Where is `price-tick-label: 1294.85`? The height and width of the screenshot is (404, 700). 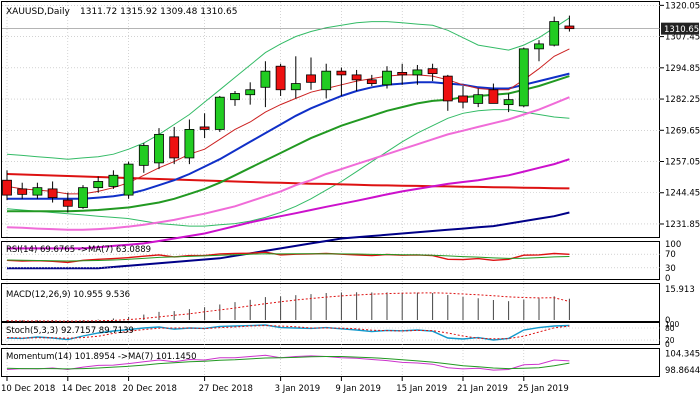
price-tick-label: 1294.85 is located at coordinates (682, 69).